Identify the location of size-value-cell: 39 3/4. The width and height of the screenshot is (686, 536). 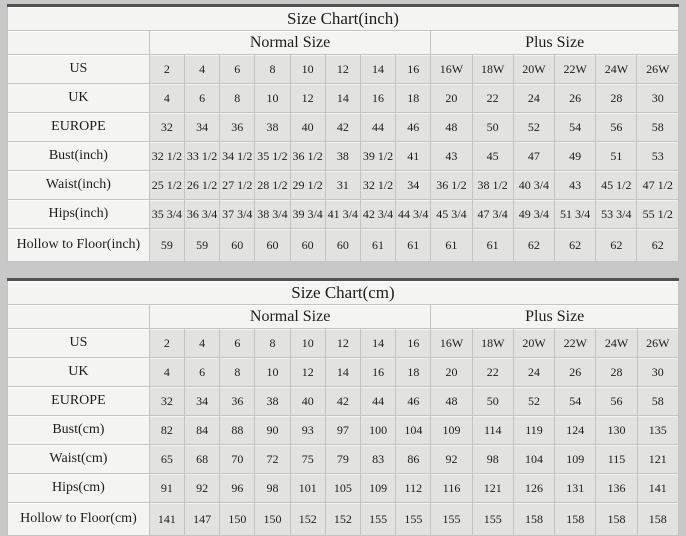
(307, 214).